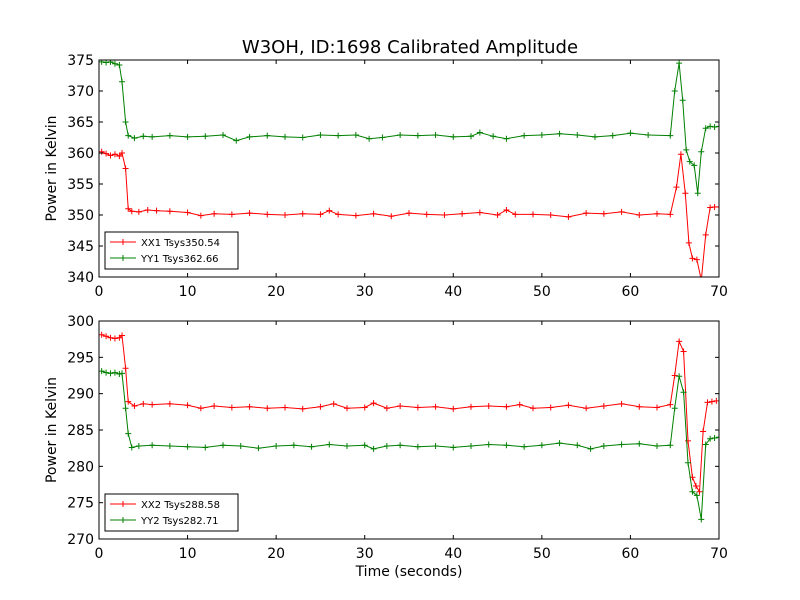 This screenshot has width=800, height=600. What do you see at coordinates (80, 431) in the screenshot?
I see `y-tick-label: 285` at bounding box center [80, 431].